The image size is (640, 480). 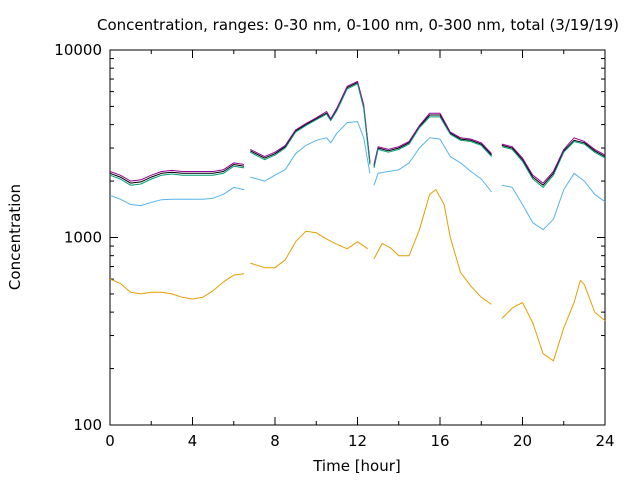 What do you see at coordinates (522, 441) in the screenshot?
I see `x-tick-label: 20` at bounding box center [522, 441].